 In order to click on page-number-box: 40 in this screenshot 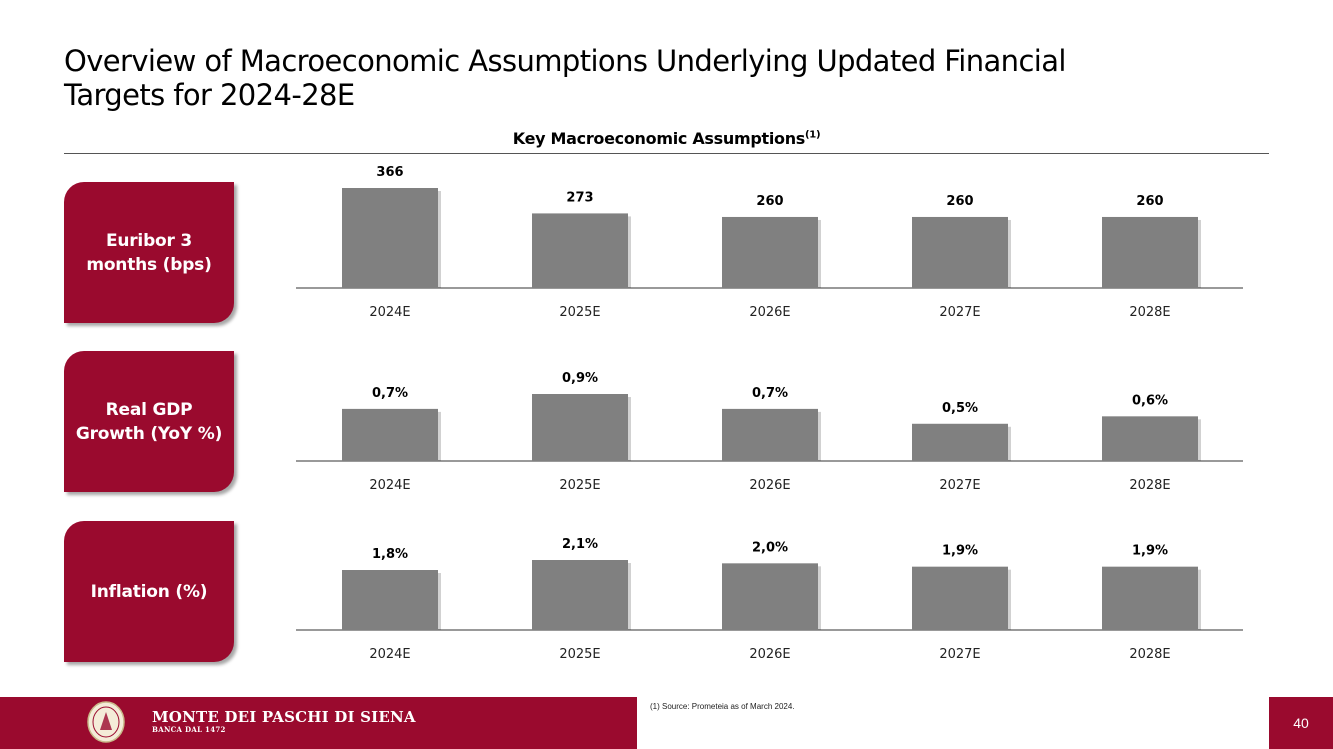, I will do `click(1301, 723)`.